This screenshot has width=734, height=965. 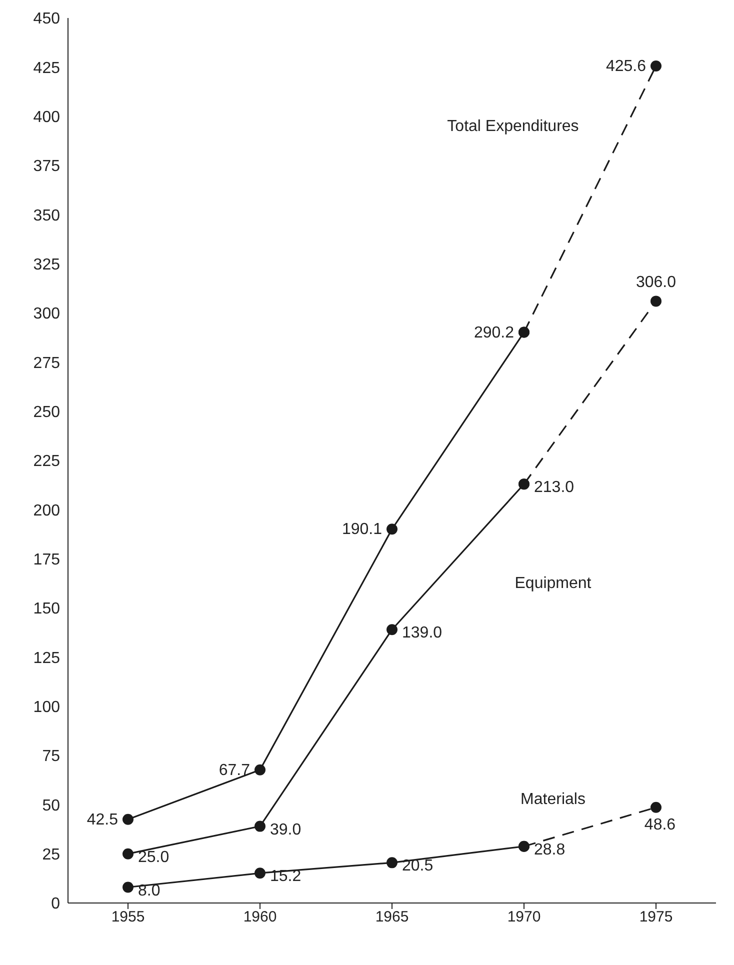 I want to click on data-label: 67.7, so click(x=234, y=770).